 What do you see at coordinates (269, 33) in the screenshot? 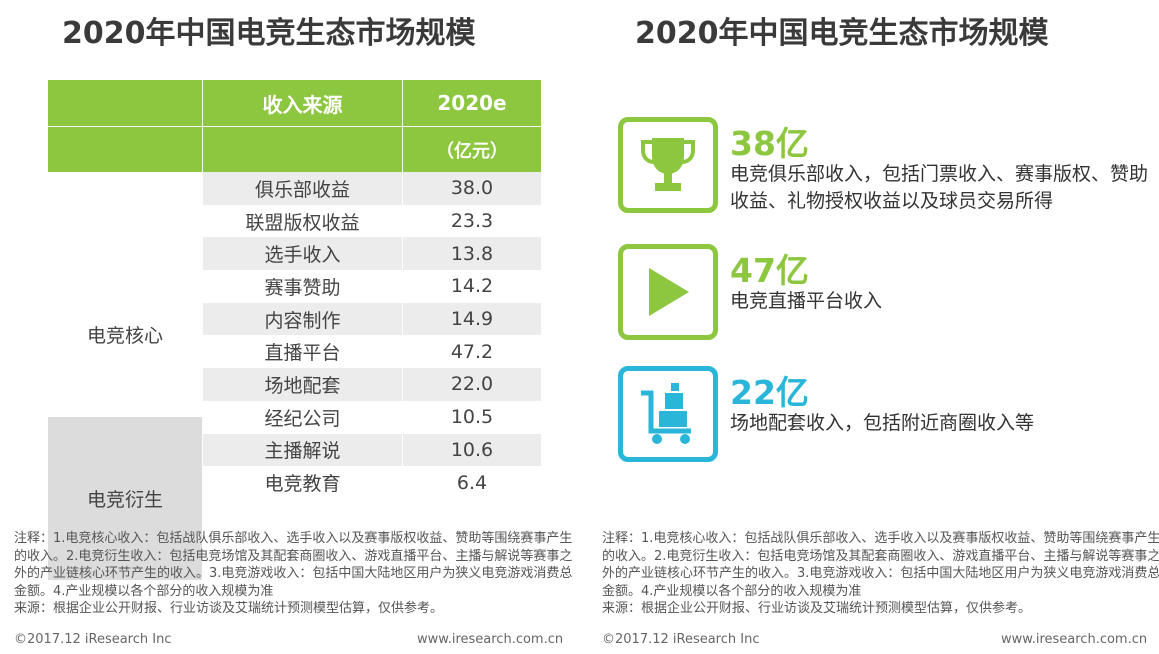
I see `page-title-left: 2020年中国电竞生态市场规模` at bounding box center [269, 33].